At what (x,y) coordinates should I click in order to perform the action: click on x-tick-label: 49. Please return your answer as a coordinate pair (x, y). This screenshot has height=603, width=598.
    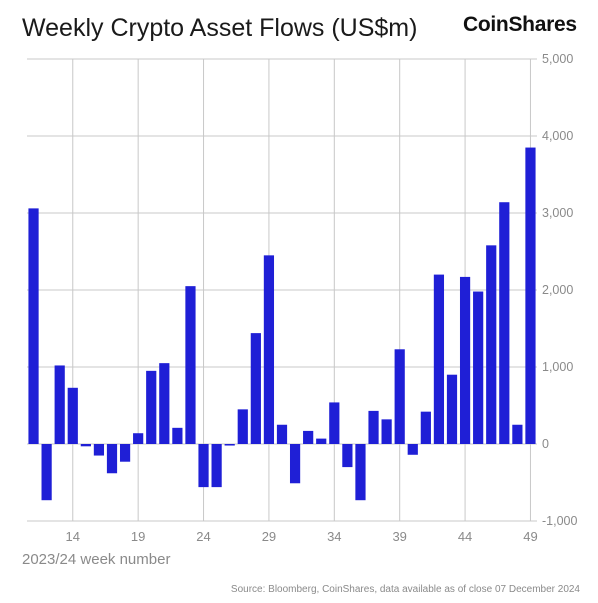
    Looking at the image, I should click on (530, 536).